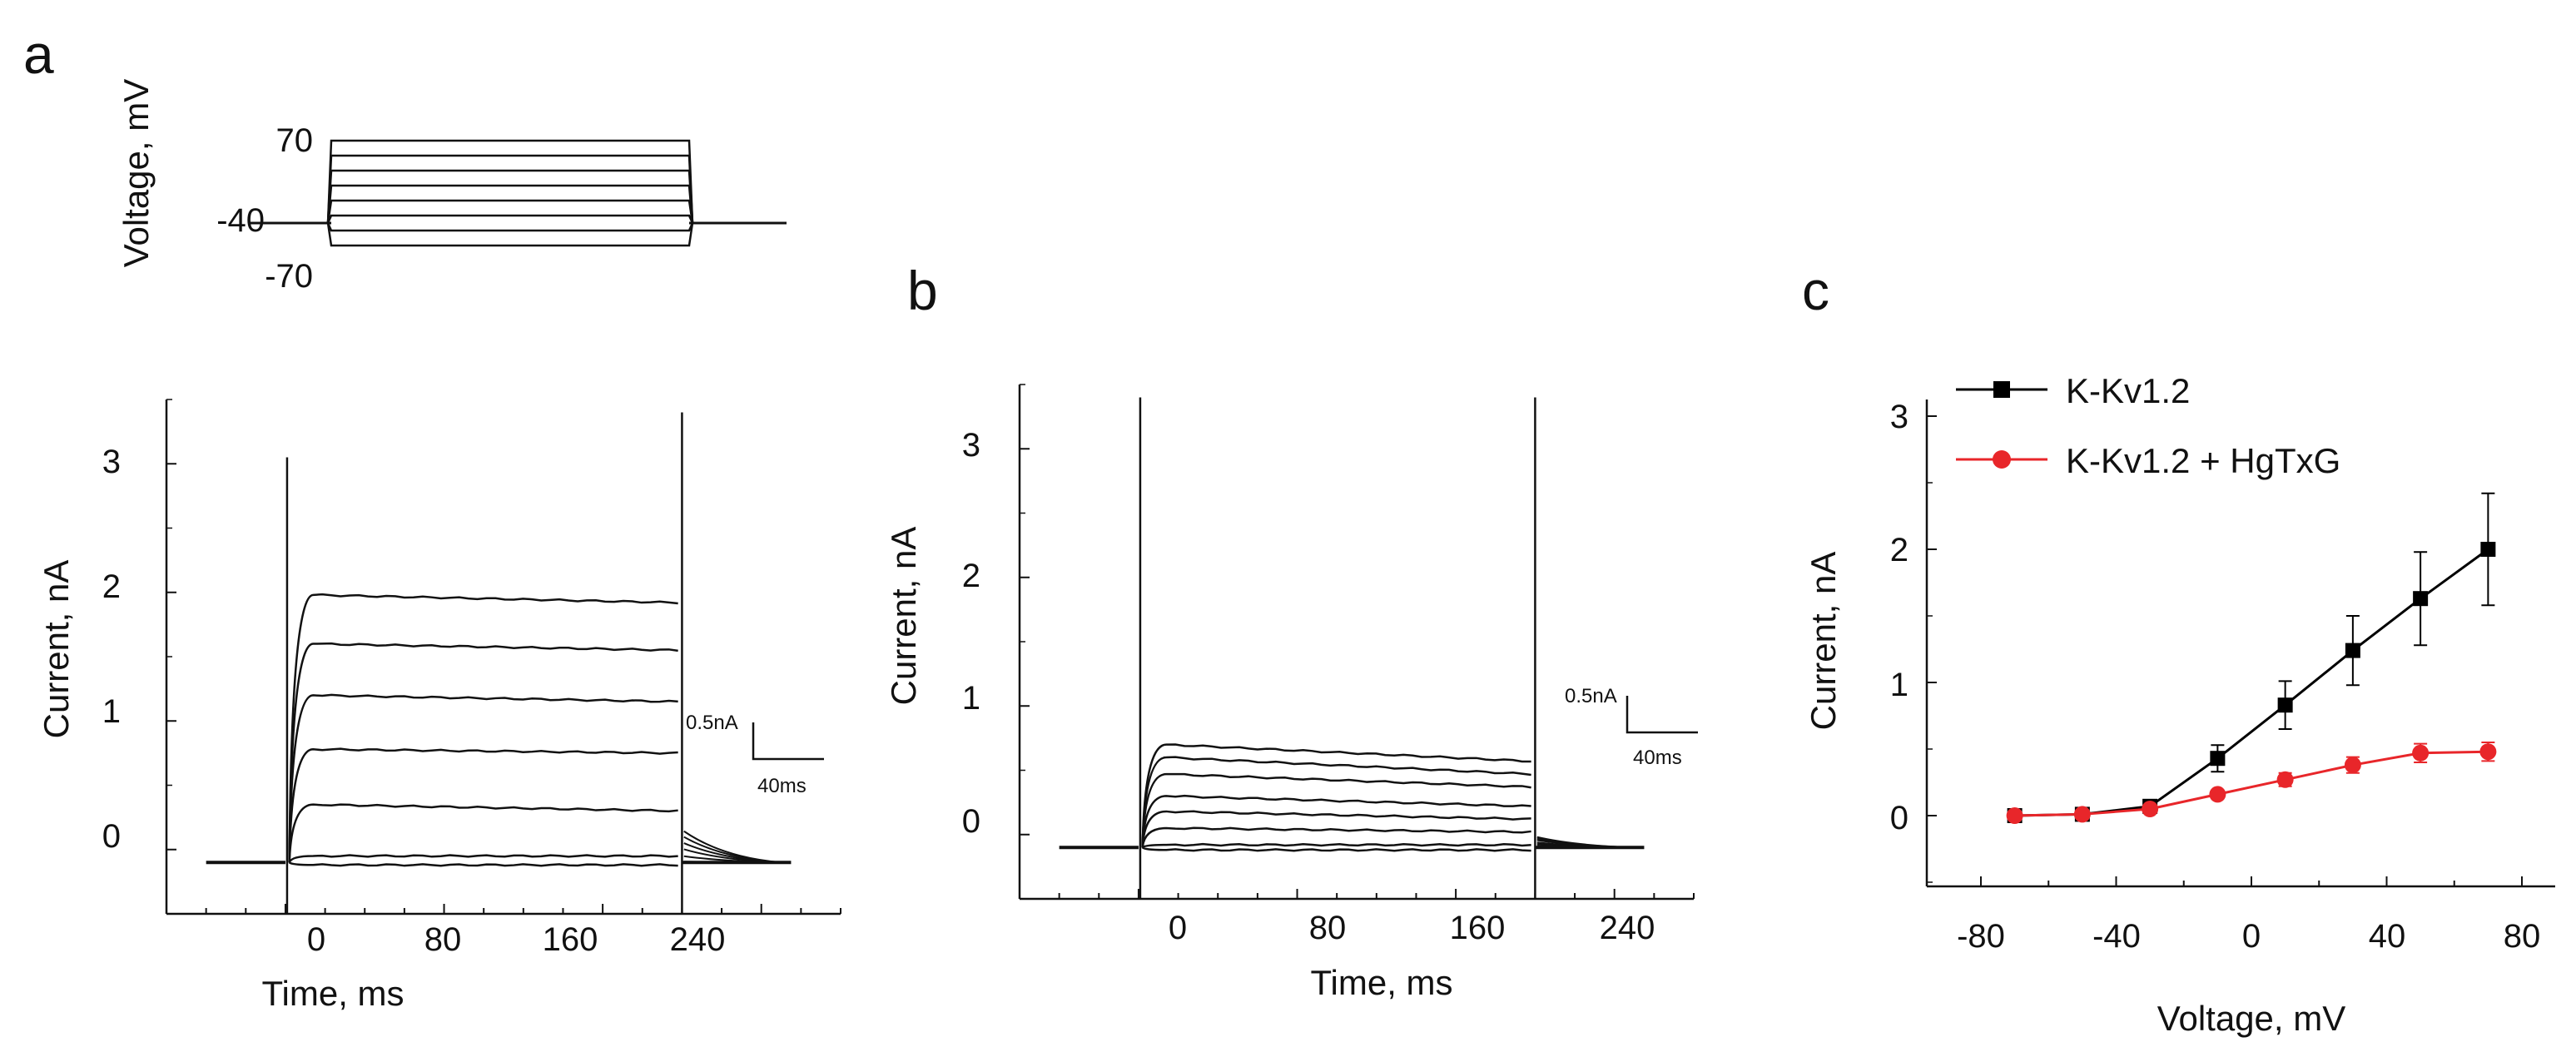 This screenshot has height=1047, width=2576. I want to click on b-xlabel: Time, ms, so click(1381, 983).